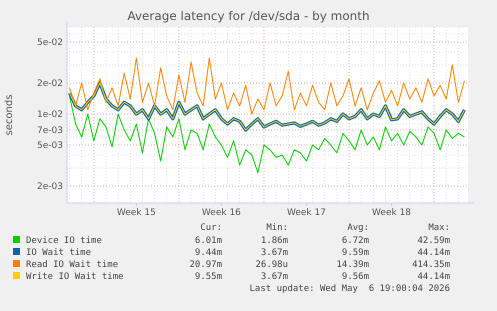 This screenshot has width=497, height=311. Describe the element at coordinates (50, 115) in the screenshot. I see `y-tick-label: 1e-02` at that location.